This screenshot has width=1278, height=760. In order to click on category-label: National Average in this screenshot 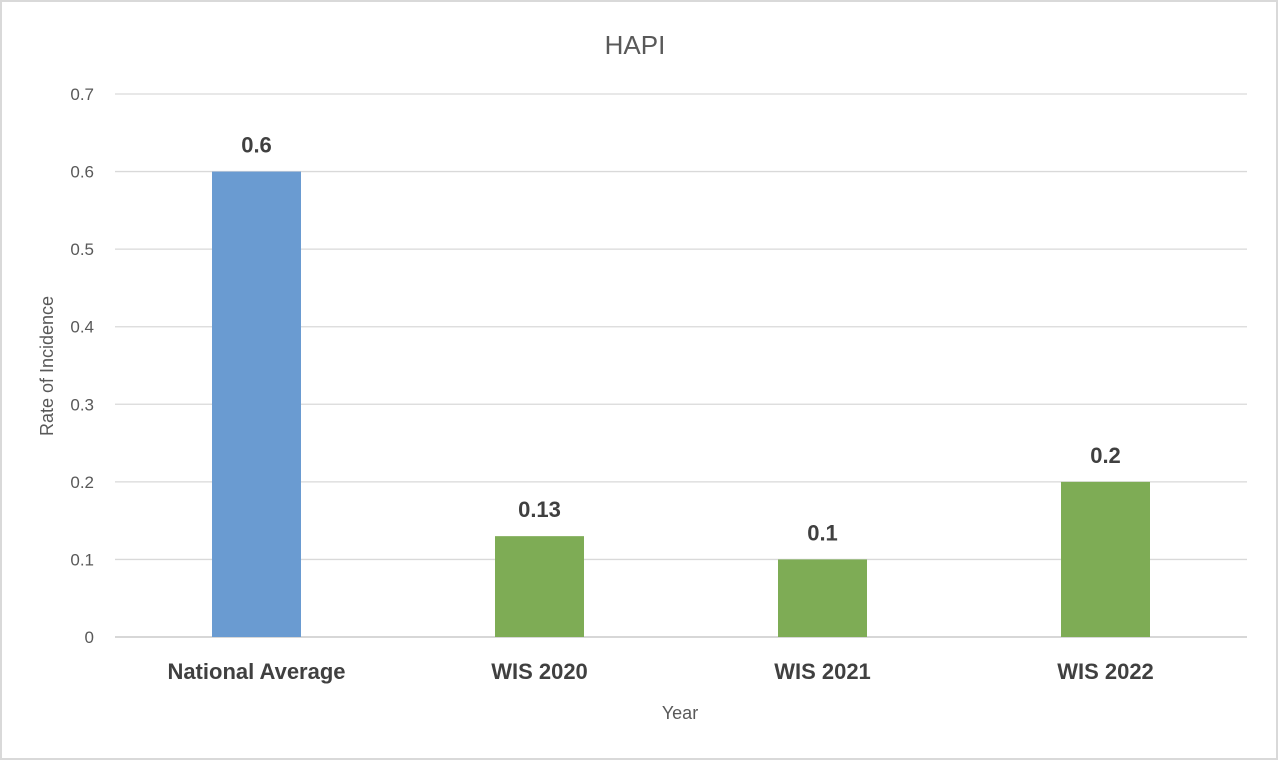, I will do `click(256, 671)`.